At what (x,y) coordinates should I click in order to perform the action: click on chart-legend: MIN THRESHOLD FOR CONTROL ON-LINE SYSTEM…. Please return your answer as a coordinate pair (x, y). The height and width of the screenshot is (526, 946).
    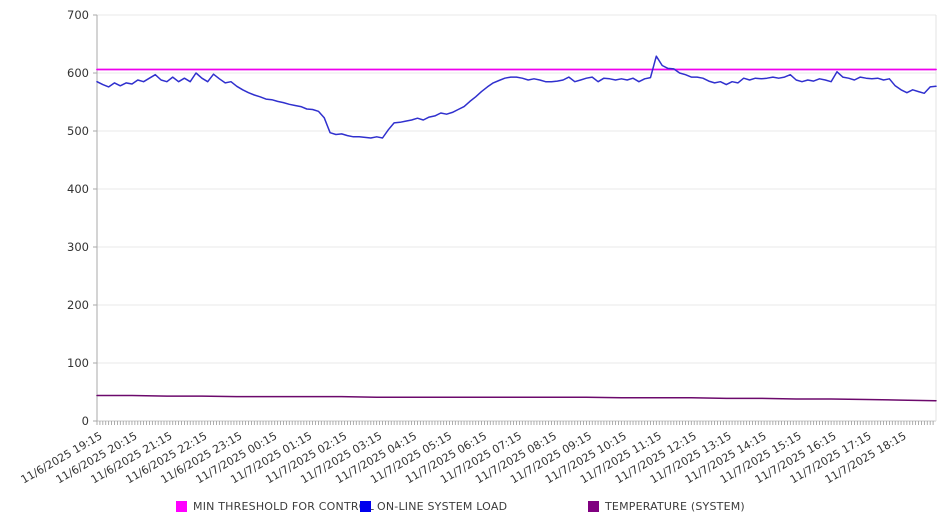
    Looking at the image, I should click on (473, 507).